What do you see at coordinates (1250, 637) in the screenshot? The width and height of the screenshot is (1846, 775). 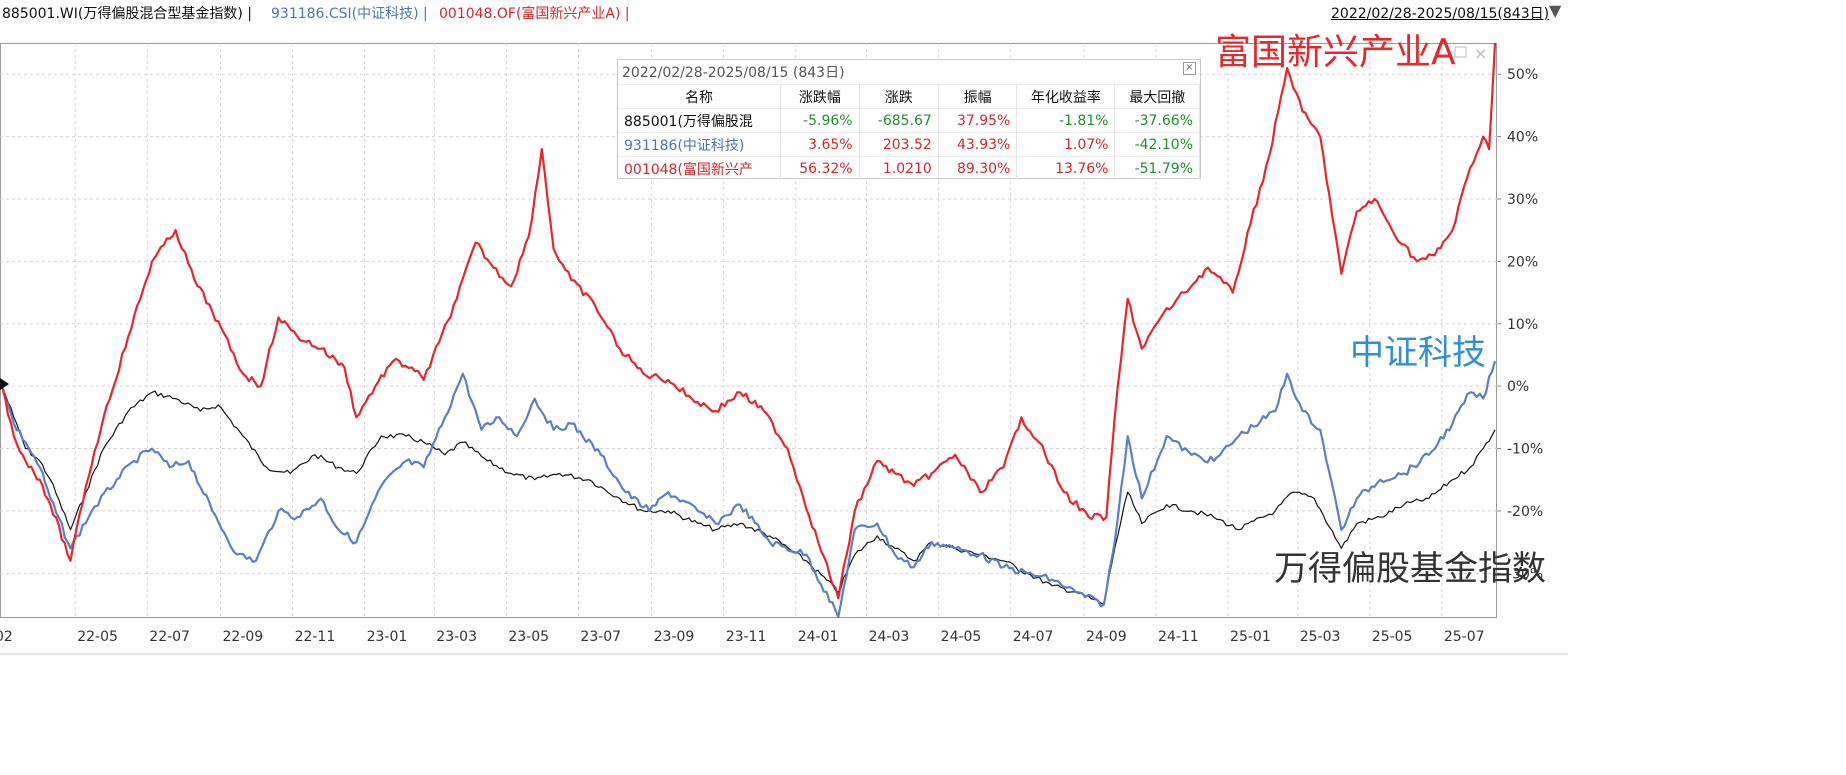 I see `x-tick-label: 25-01` at bounding box center [1250, 637].